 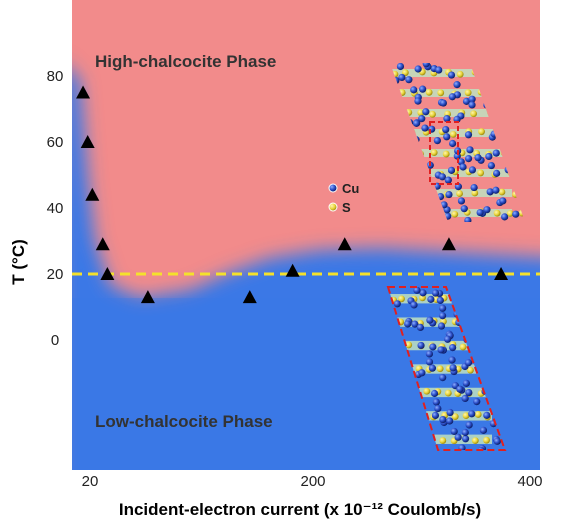 I want to click on y-tick-label: 60, so click(x=55, y=142).